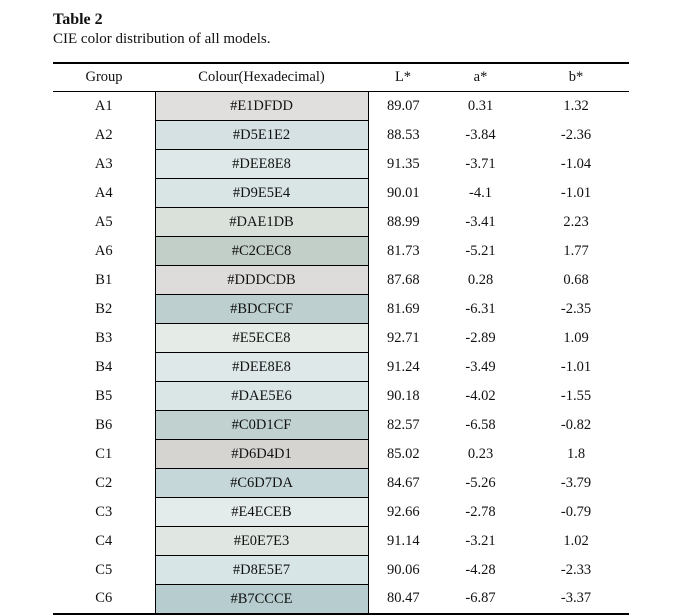 This screenshot has height=615, width=683. I want to click on group-cell: A6, so click(103, 250).